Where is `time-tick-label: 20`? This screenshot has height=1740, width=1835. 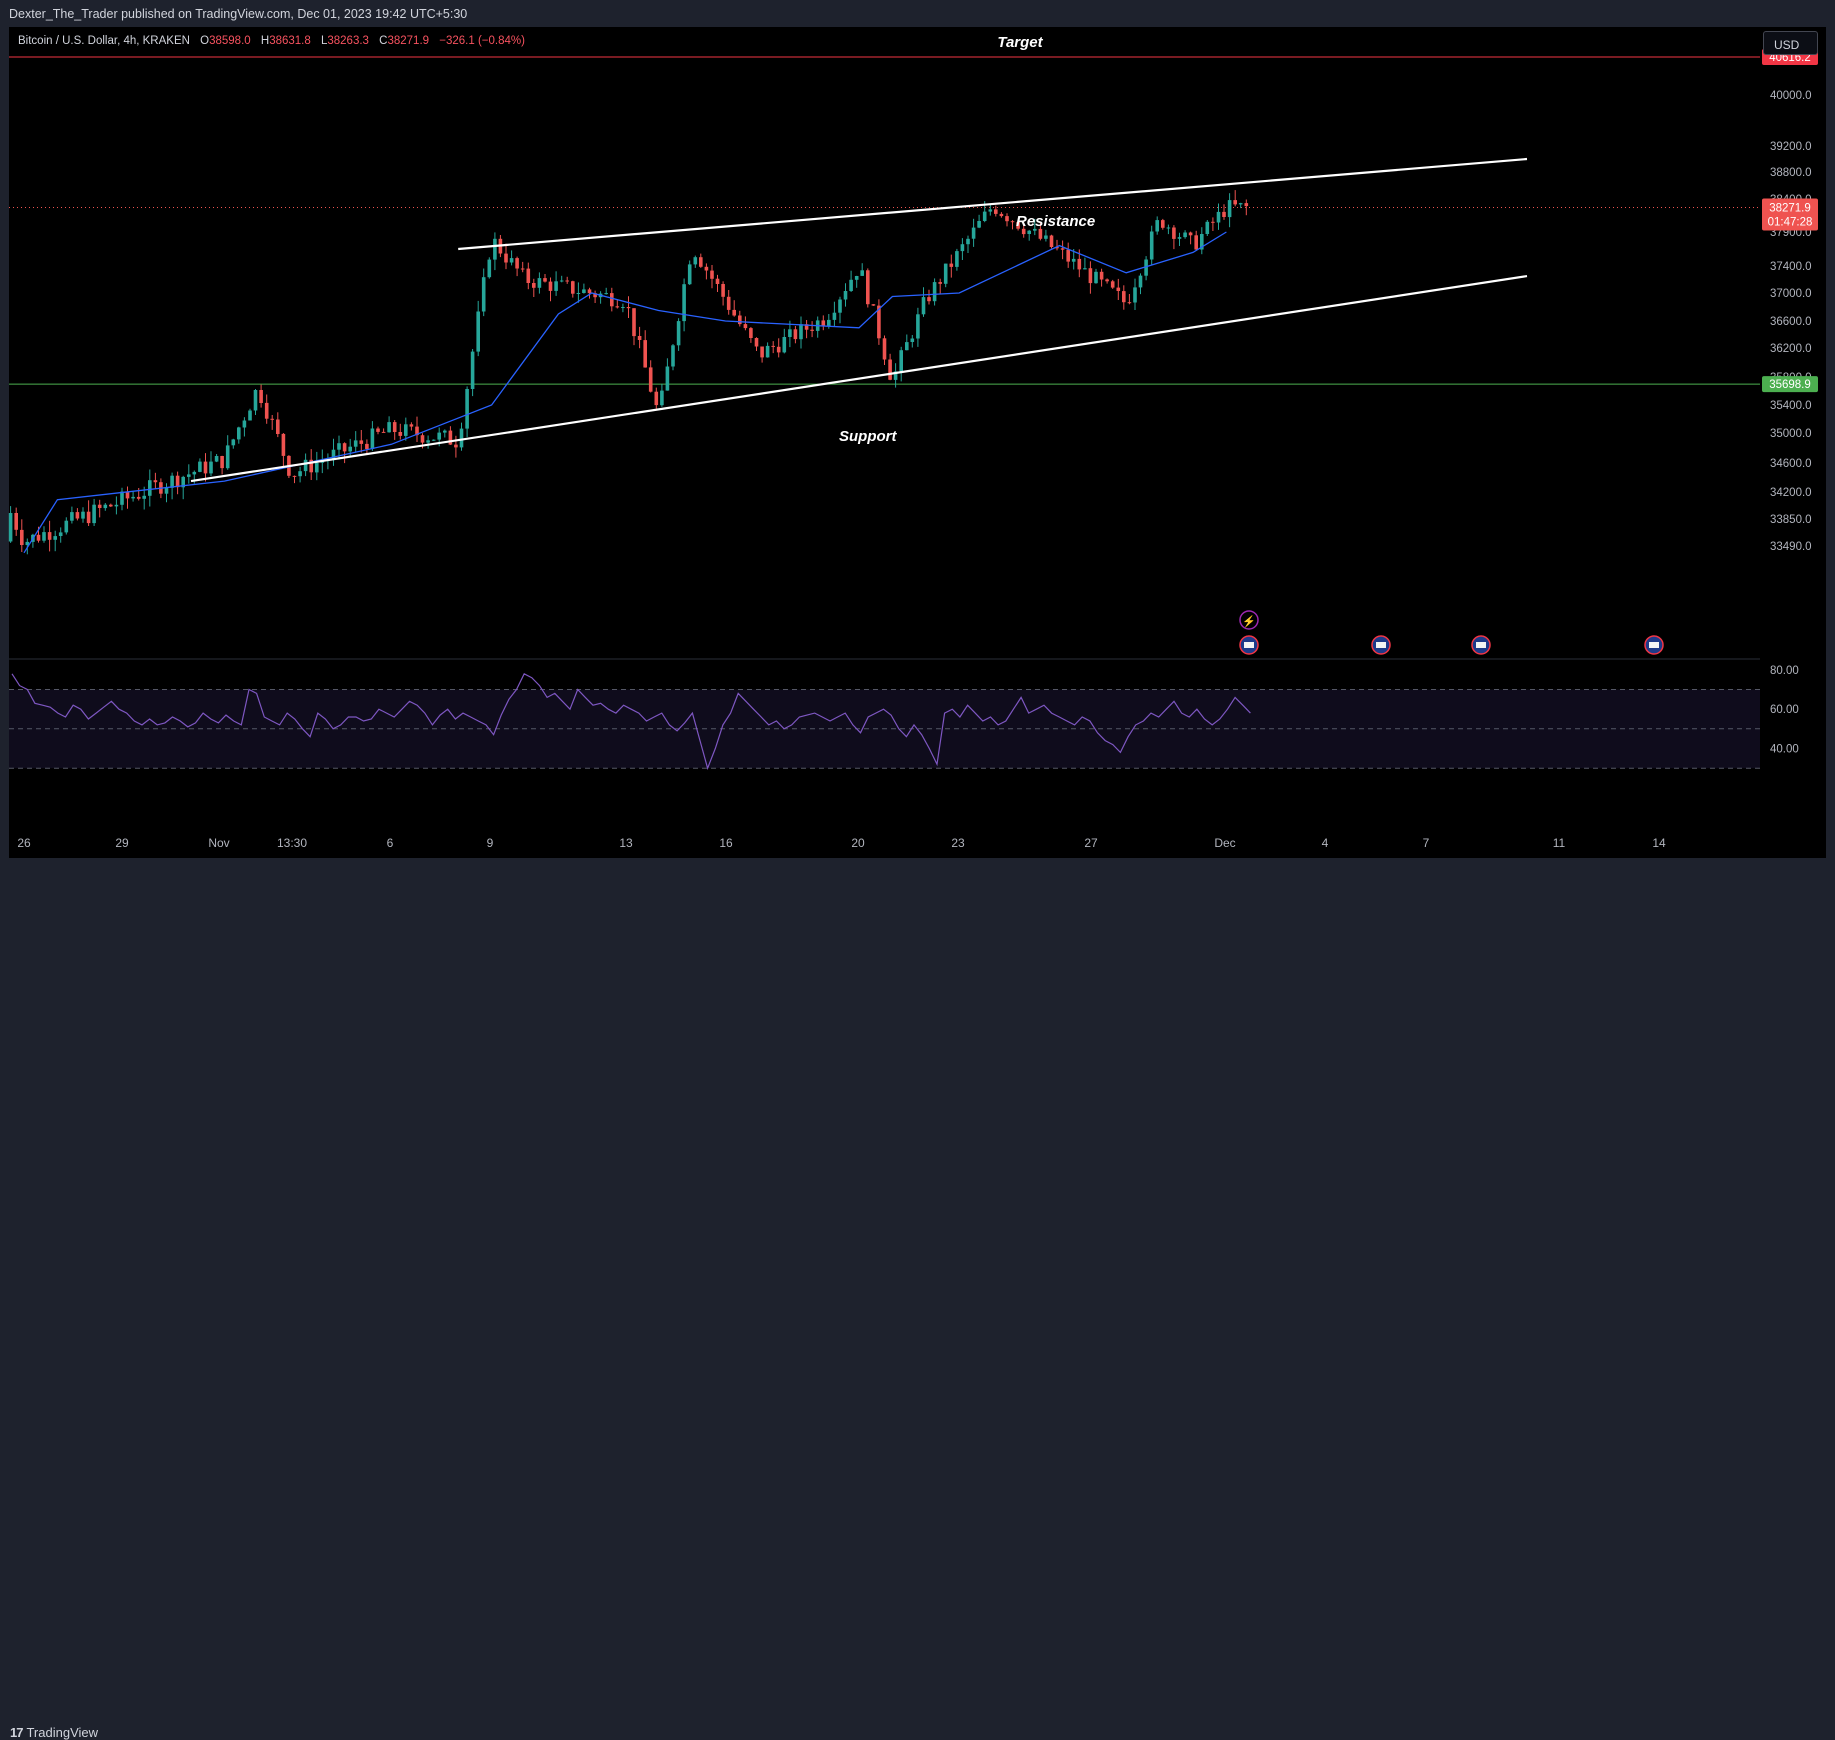 time-tick-label: 20 is located at coordinates (858, 843).